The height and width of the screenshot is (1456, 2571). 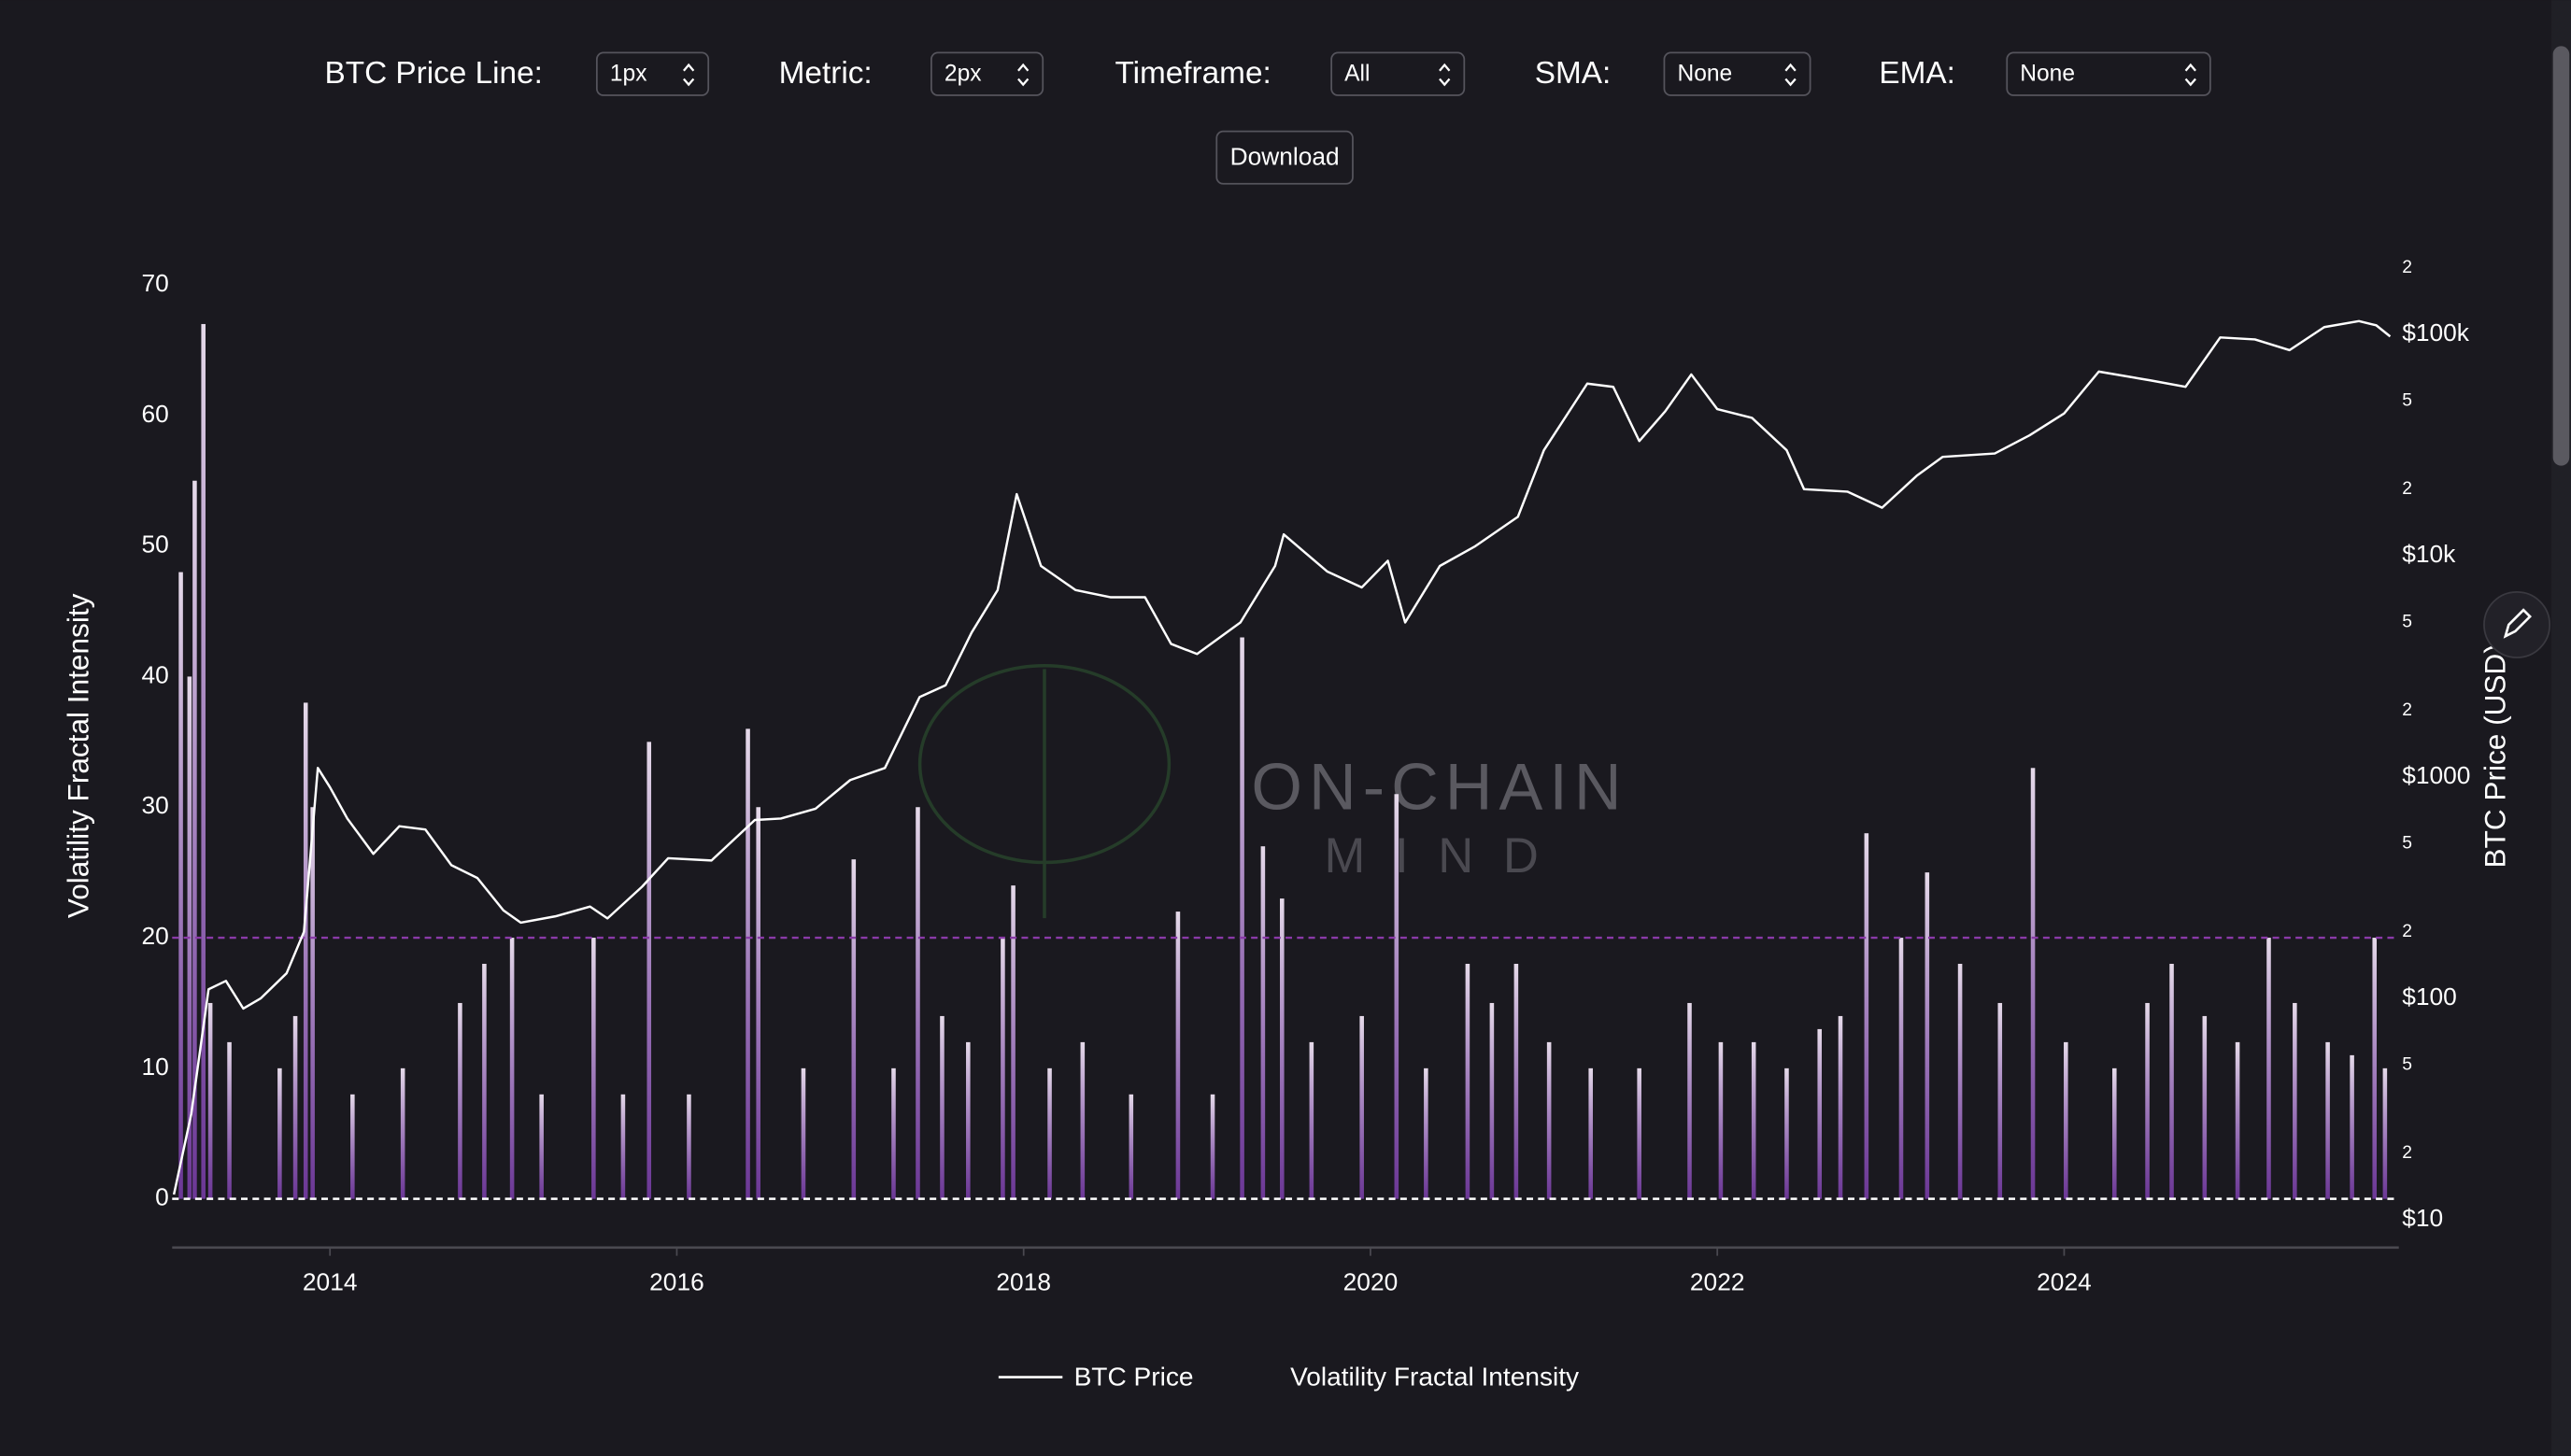 What do you see at coordinates (2561, 256) in the screenshot?
I see `scrollbar-thumb` at bounding box center [2561, 256].